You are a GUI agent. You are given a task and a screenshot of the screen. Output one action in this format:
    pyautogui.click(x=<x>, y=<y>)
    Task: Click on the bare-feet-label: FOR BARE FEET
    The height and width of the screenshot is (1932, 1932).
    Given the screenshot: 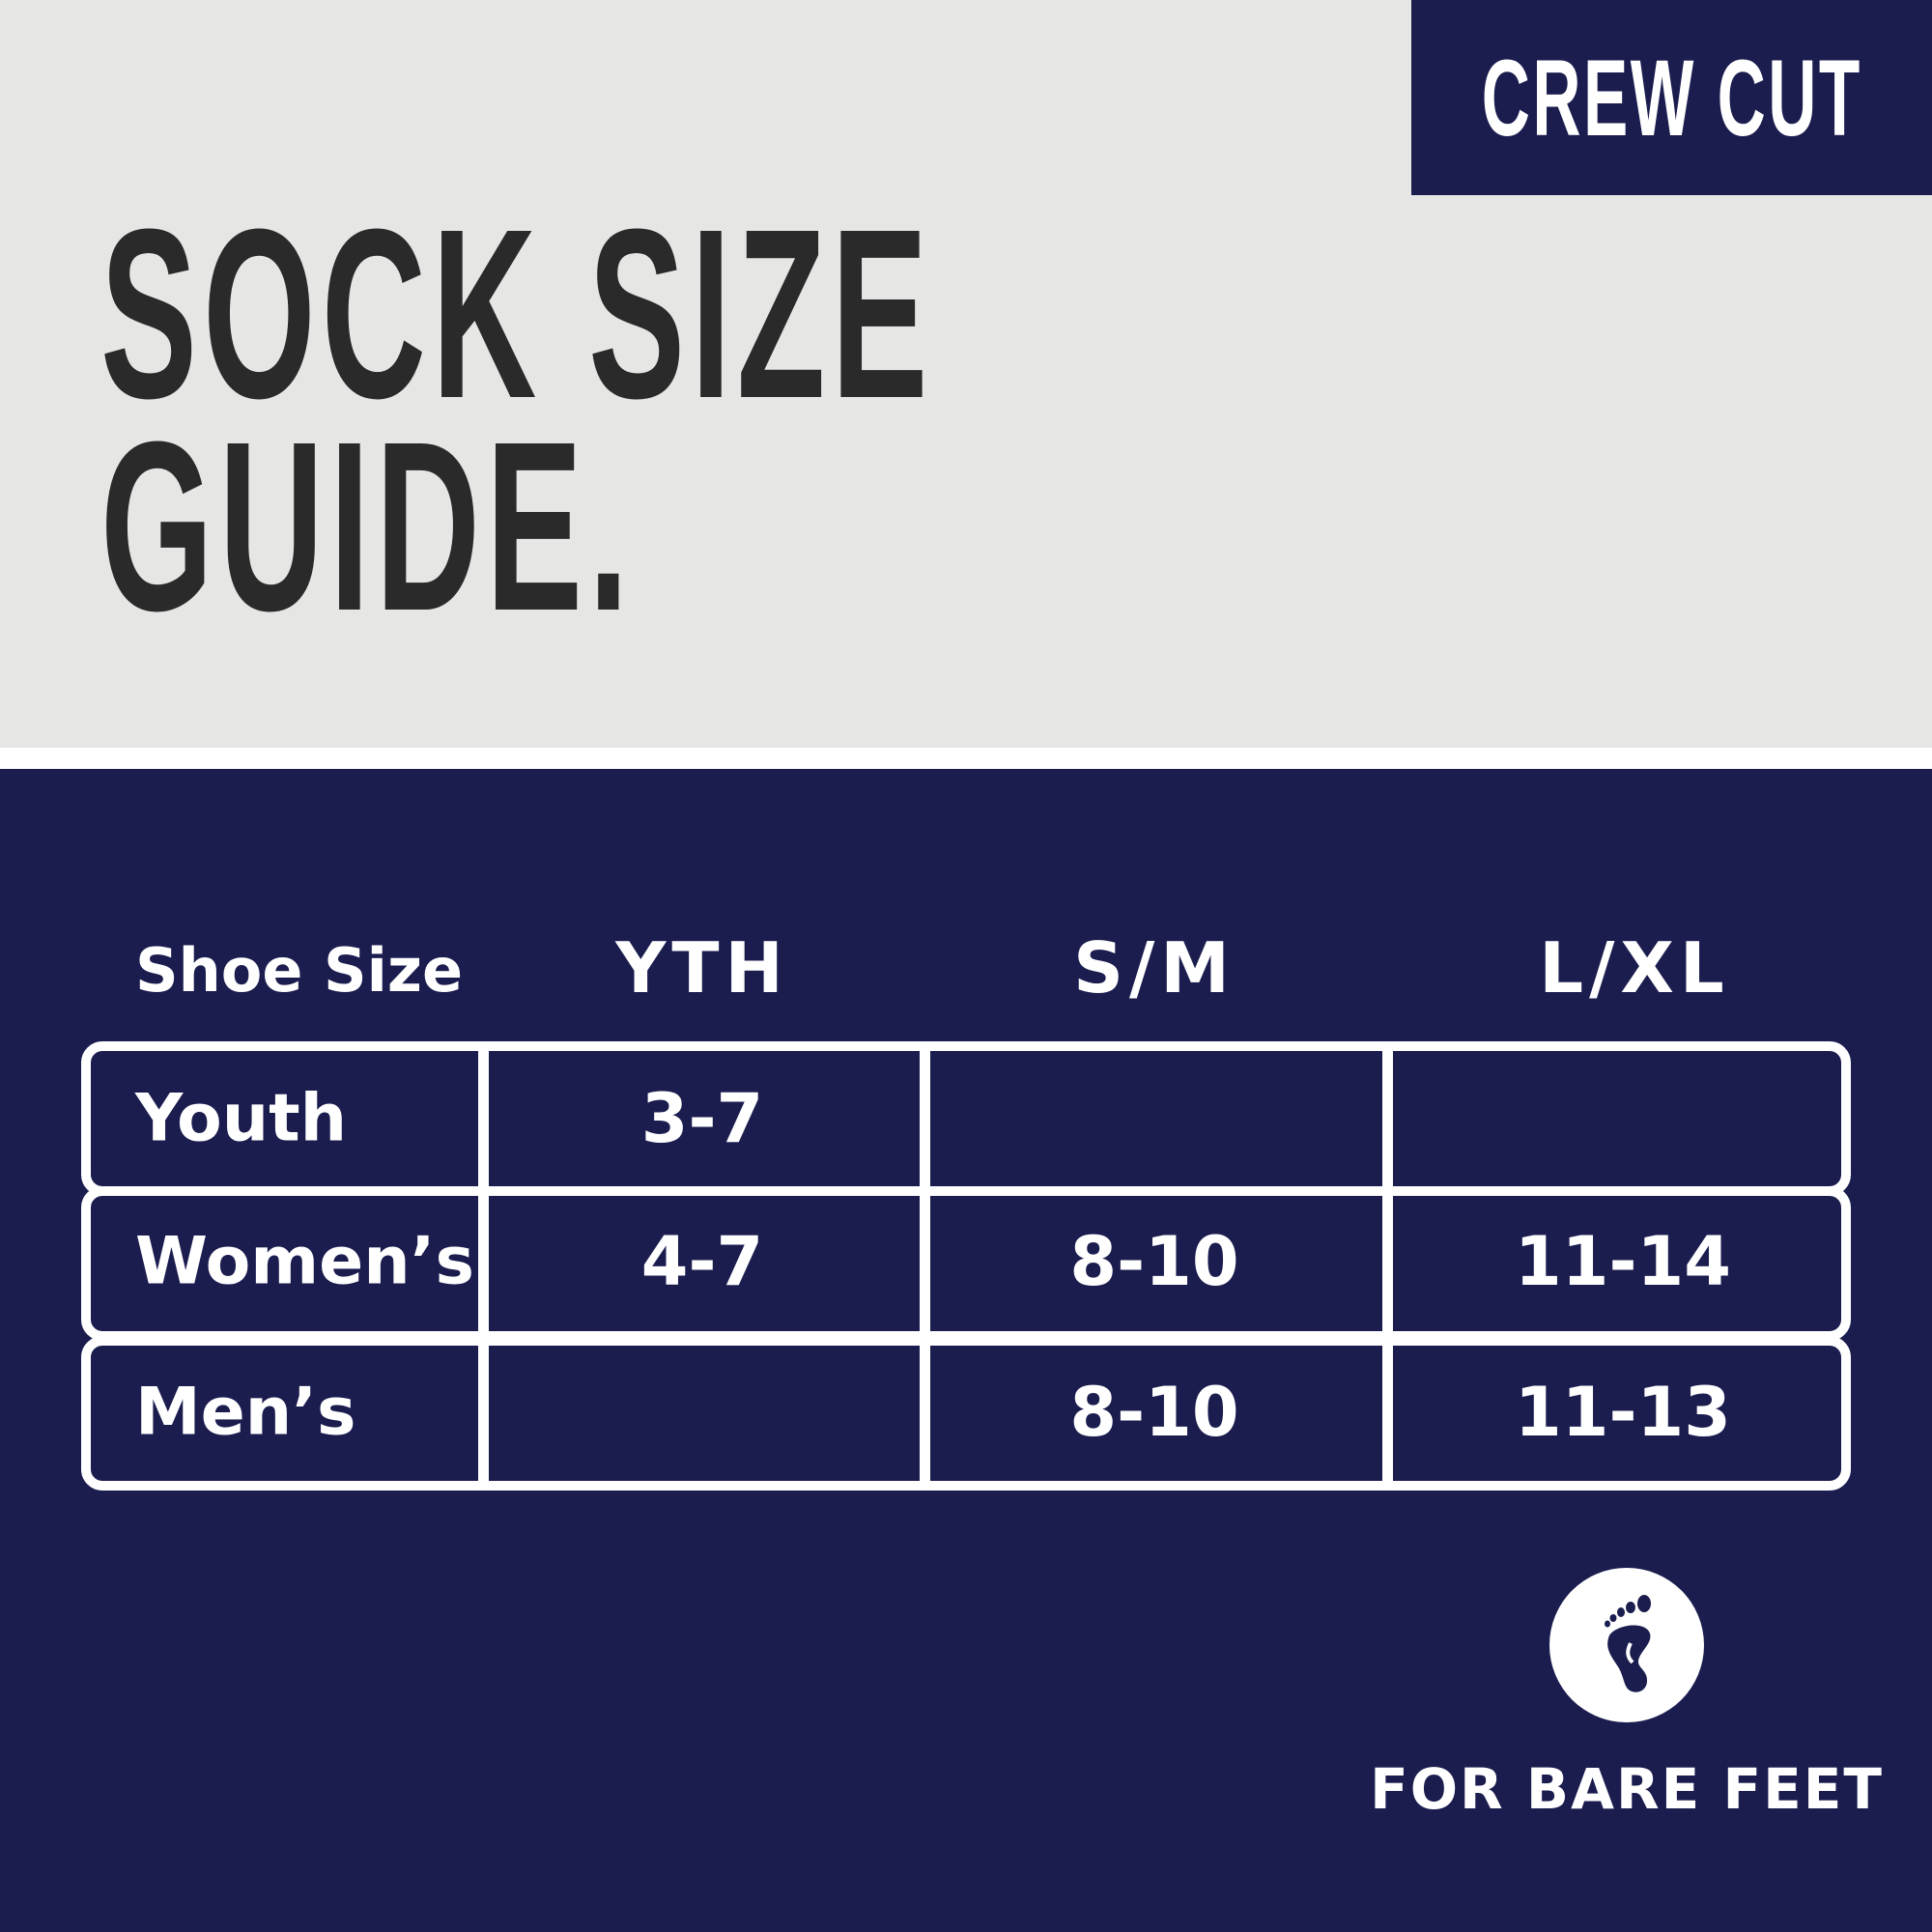 What is the action you would take?
    pyautogui.click(x=1627, y=1789)
    